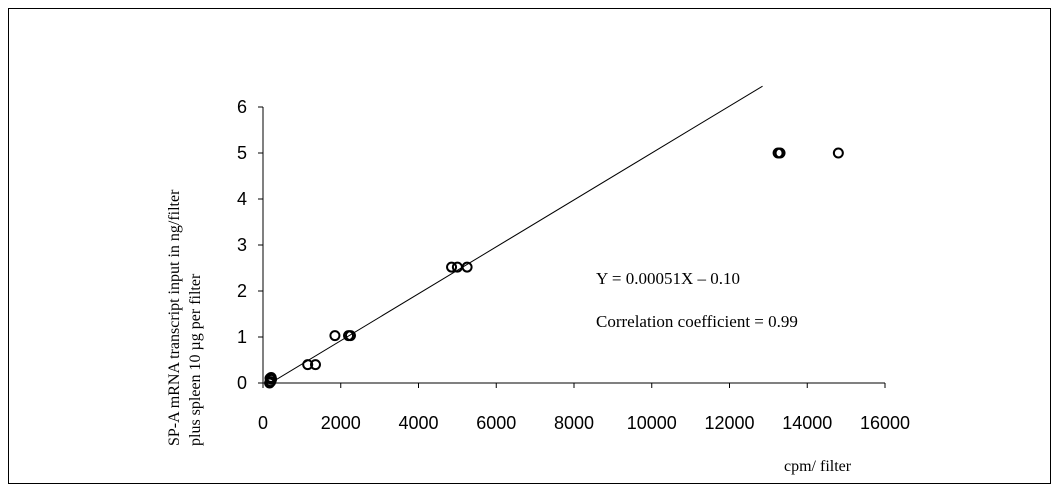 The height and width of the screenshot is (488, 1059). I want to click on x-tick-label: 0, so click(263, 423).